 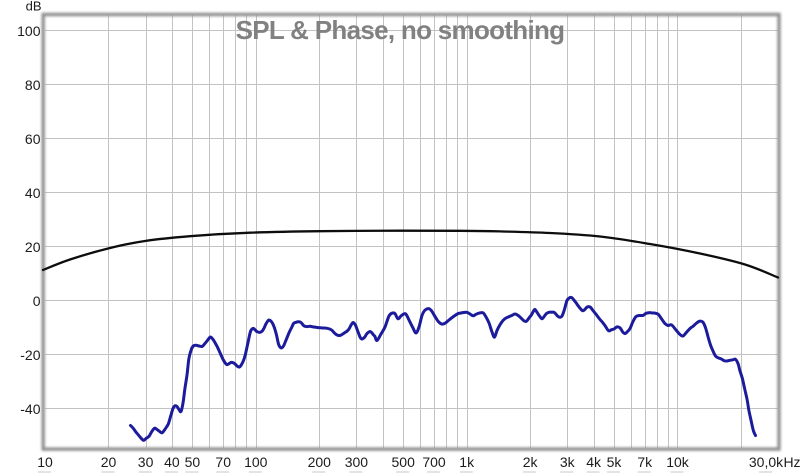 What do you see at coordinates (37, 301) in the screenshot?
I see `svg-text: 0` at bounding box center [37, 301].